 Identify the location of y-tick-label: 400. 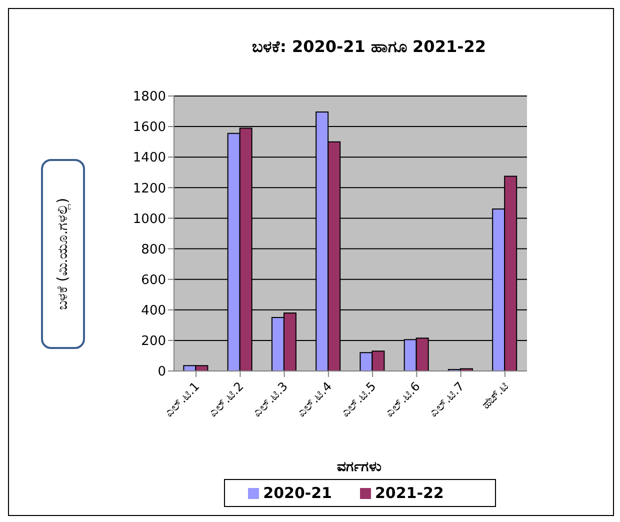
(153, 311).